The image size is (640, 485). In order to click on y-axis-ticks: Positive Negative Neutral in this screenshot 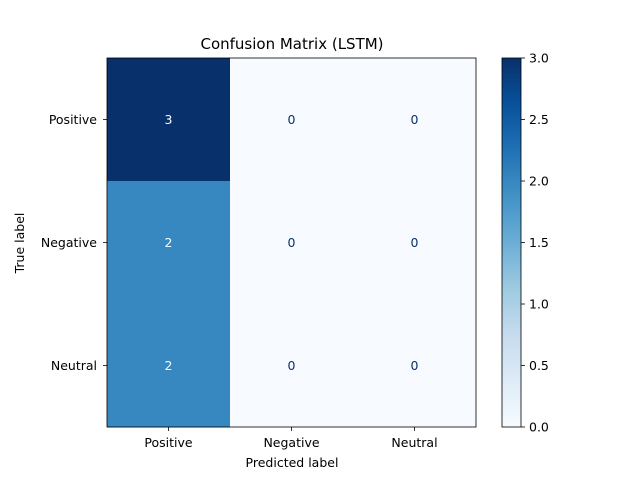, I will do `click(74, 242)`.